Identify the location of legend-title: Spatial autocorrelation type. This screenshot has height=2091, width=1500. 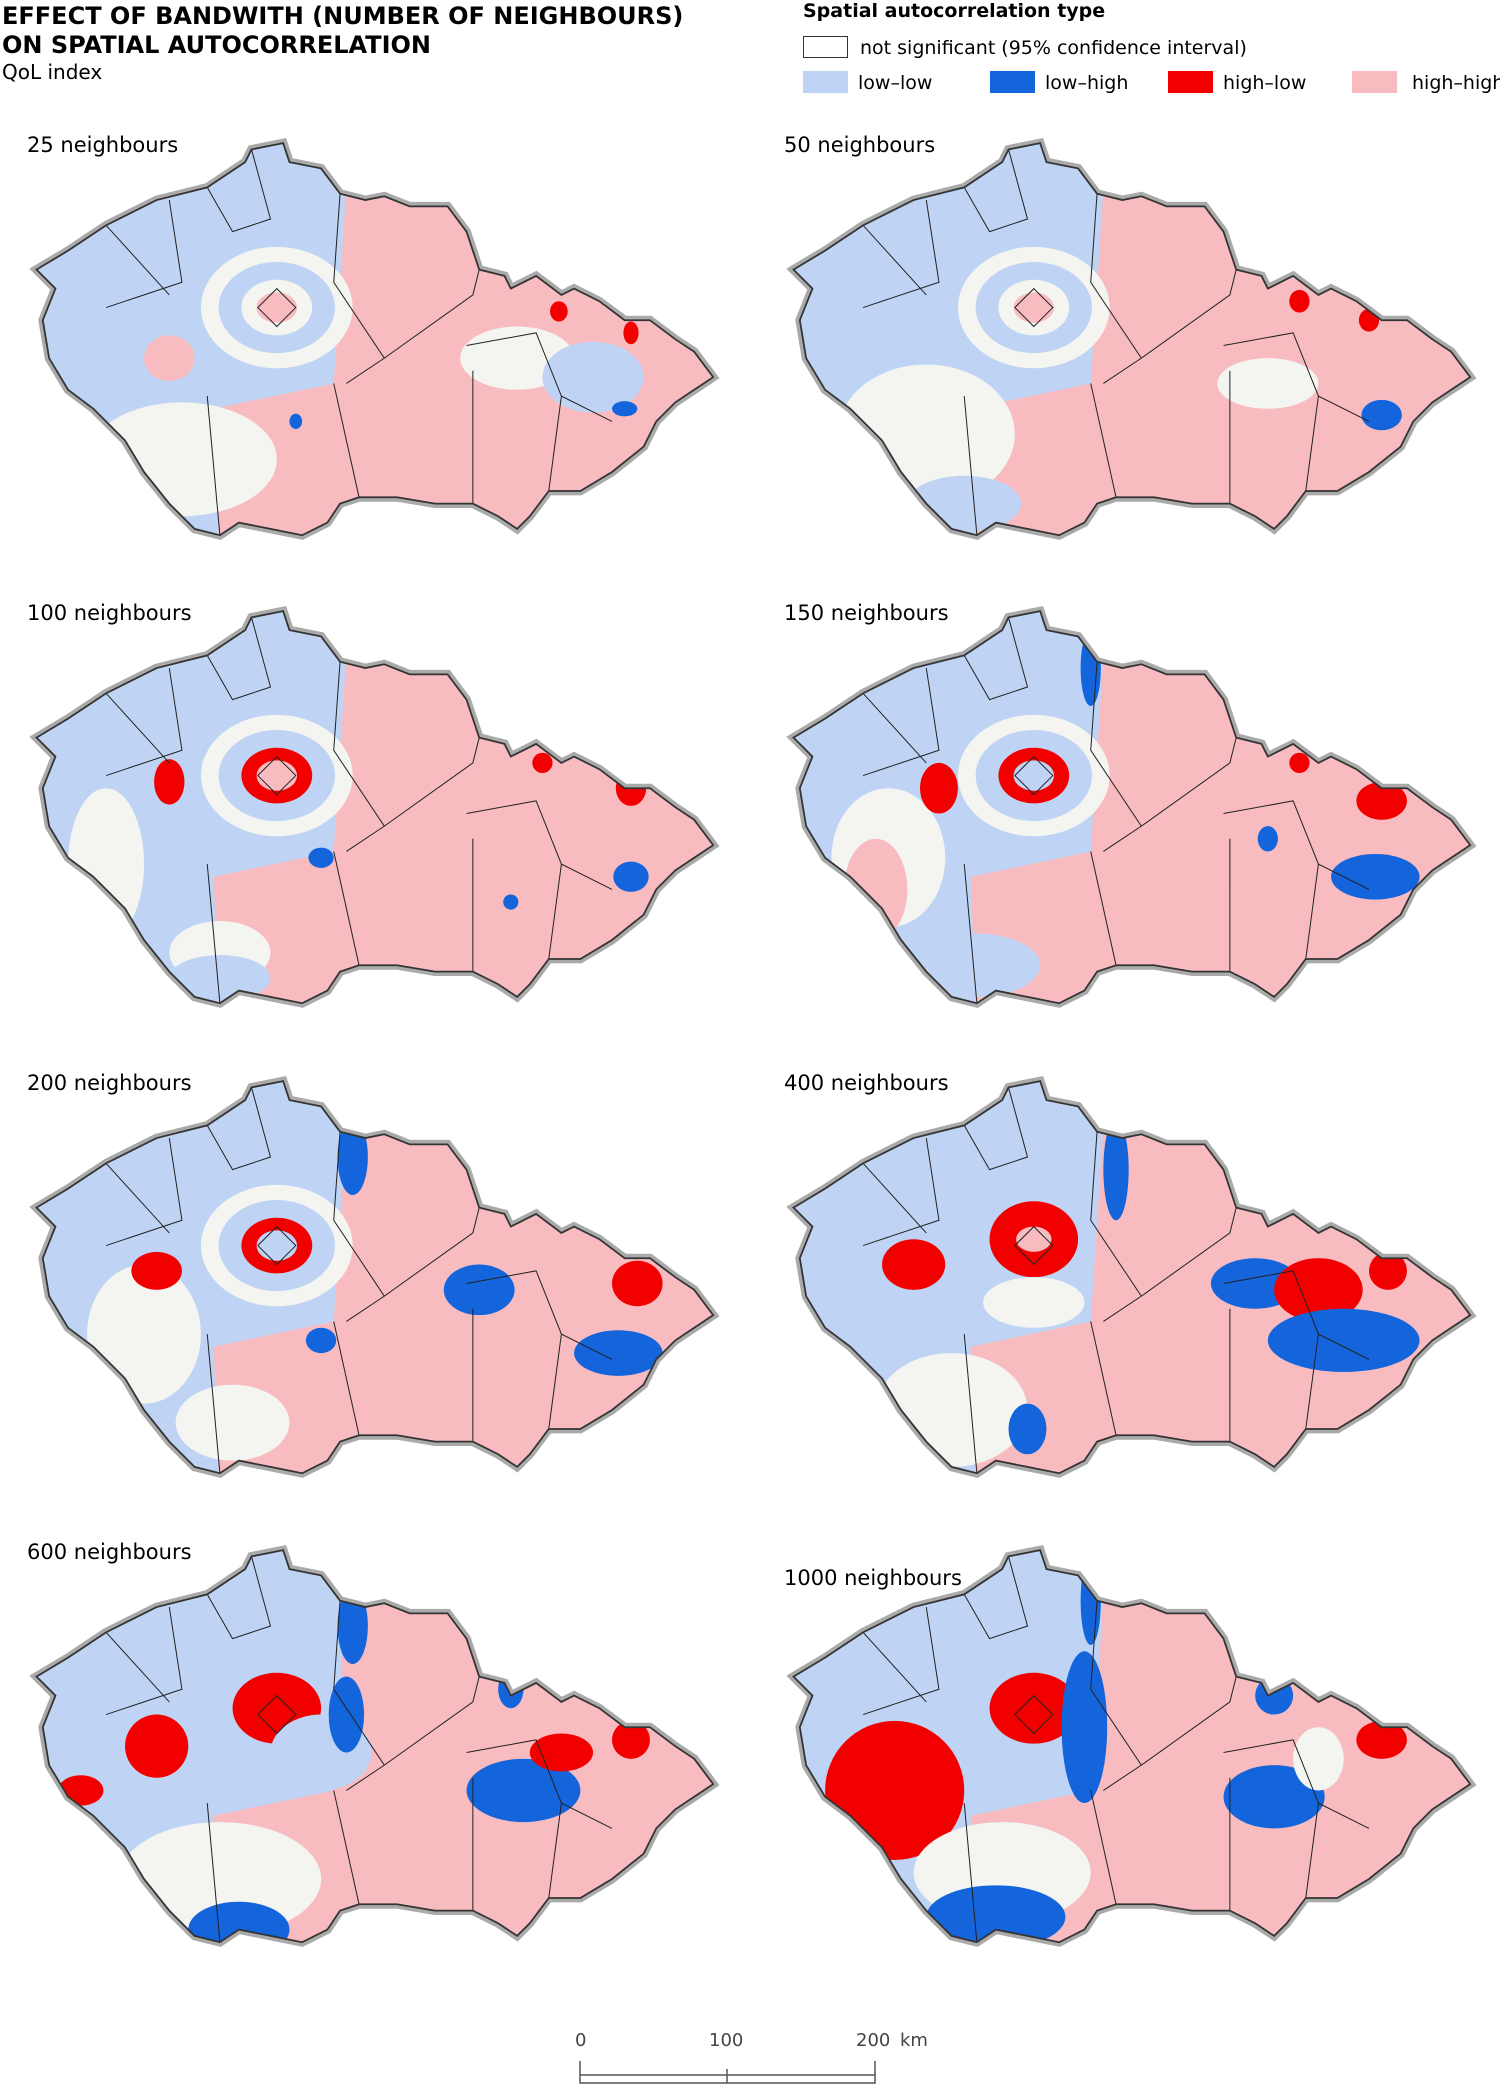
(954, 11).